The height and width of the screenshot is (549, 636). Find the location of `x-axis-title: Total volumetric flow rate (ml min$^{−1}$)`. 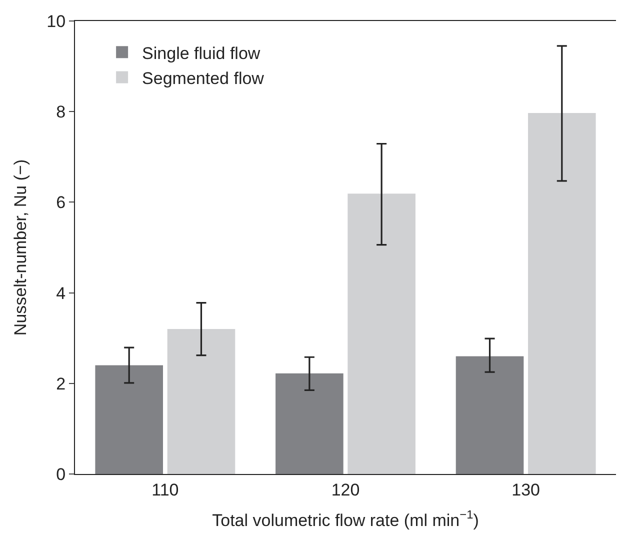

x-axis-title: Total volumetric flow rate (ml min$^{−1}$) is located at coordinates (345, 519).